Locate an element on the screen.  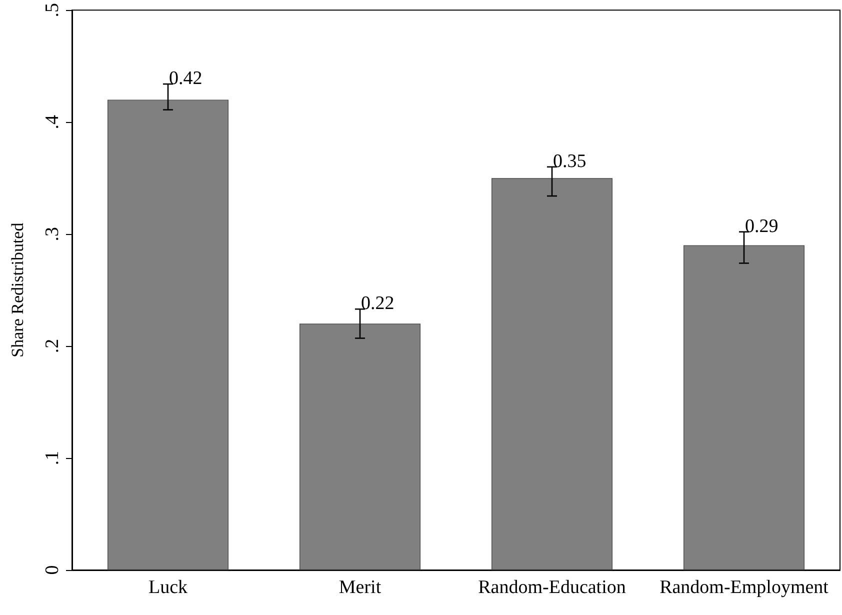
y-axis-title: Share Redistributed is located at coordinates (17, 290).